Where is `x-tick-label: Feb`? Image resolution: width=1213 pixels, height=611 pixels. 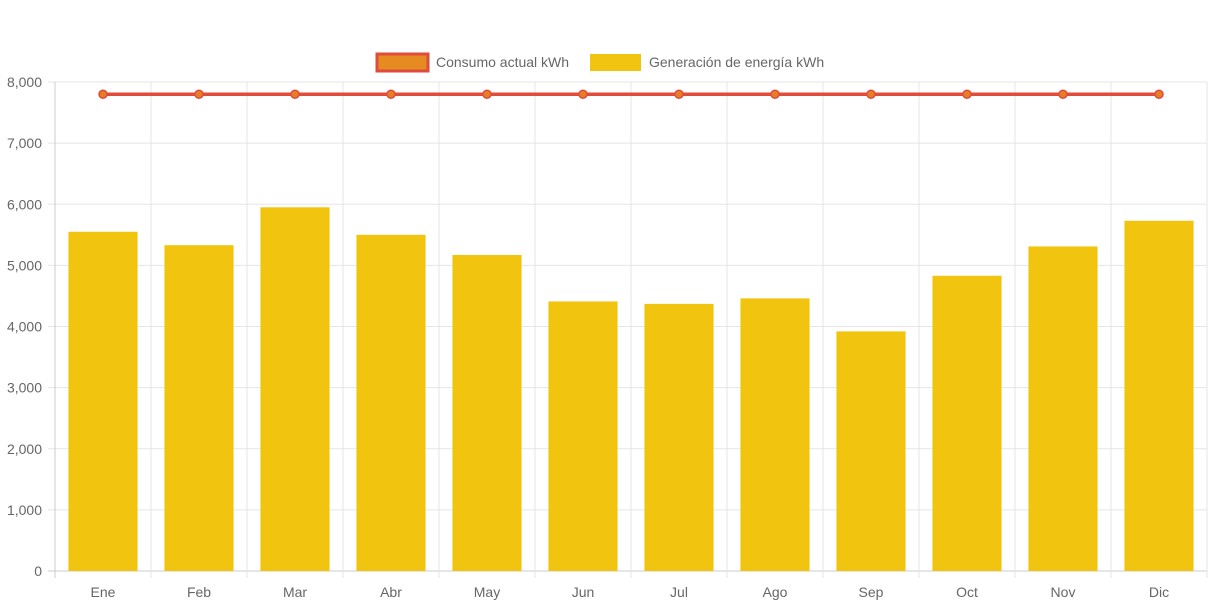 x-tick-label: Feb is located at coordinates (199, 592).